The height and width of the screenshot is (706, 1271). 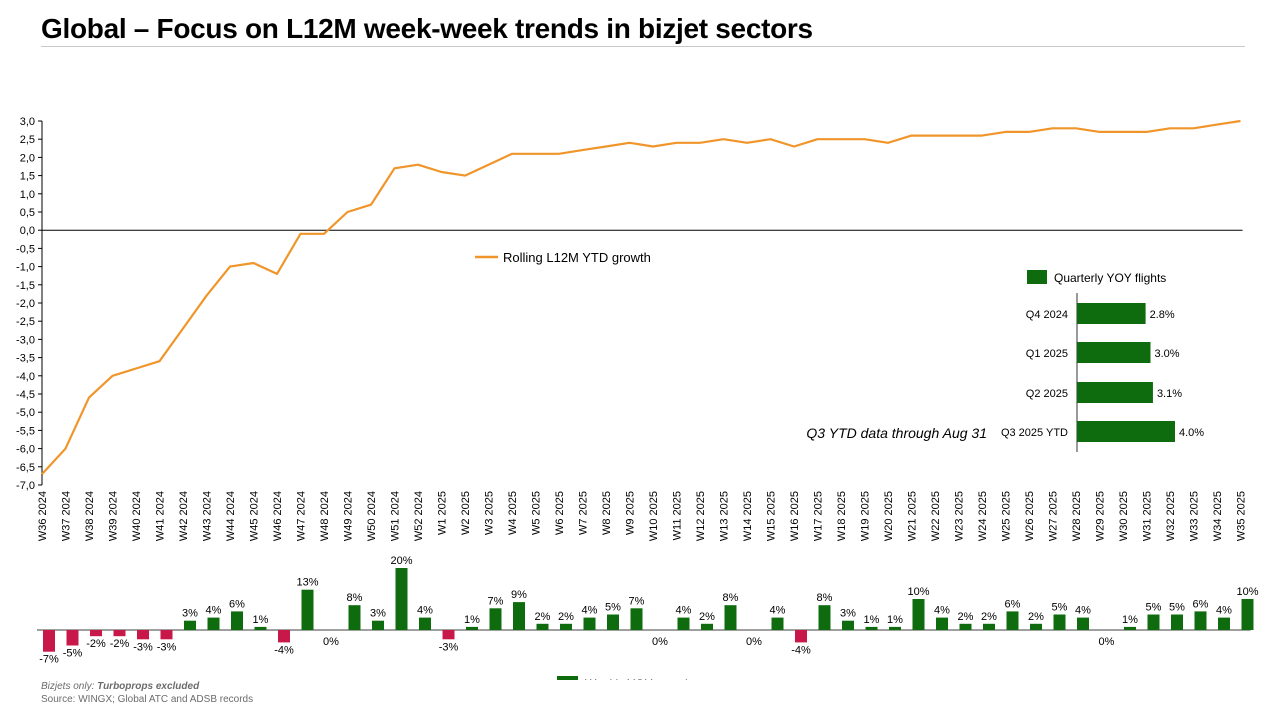 I want to click on x-tick-label: W22 2025, so click(x=936, y=516).